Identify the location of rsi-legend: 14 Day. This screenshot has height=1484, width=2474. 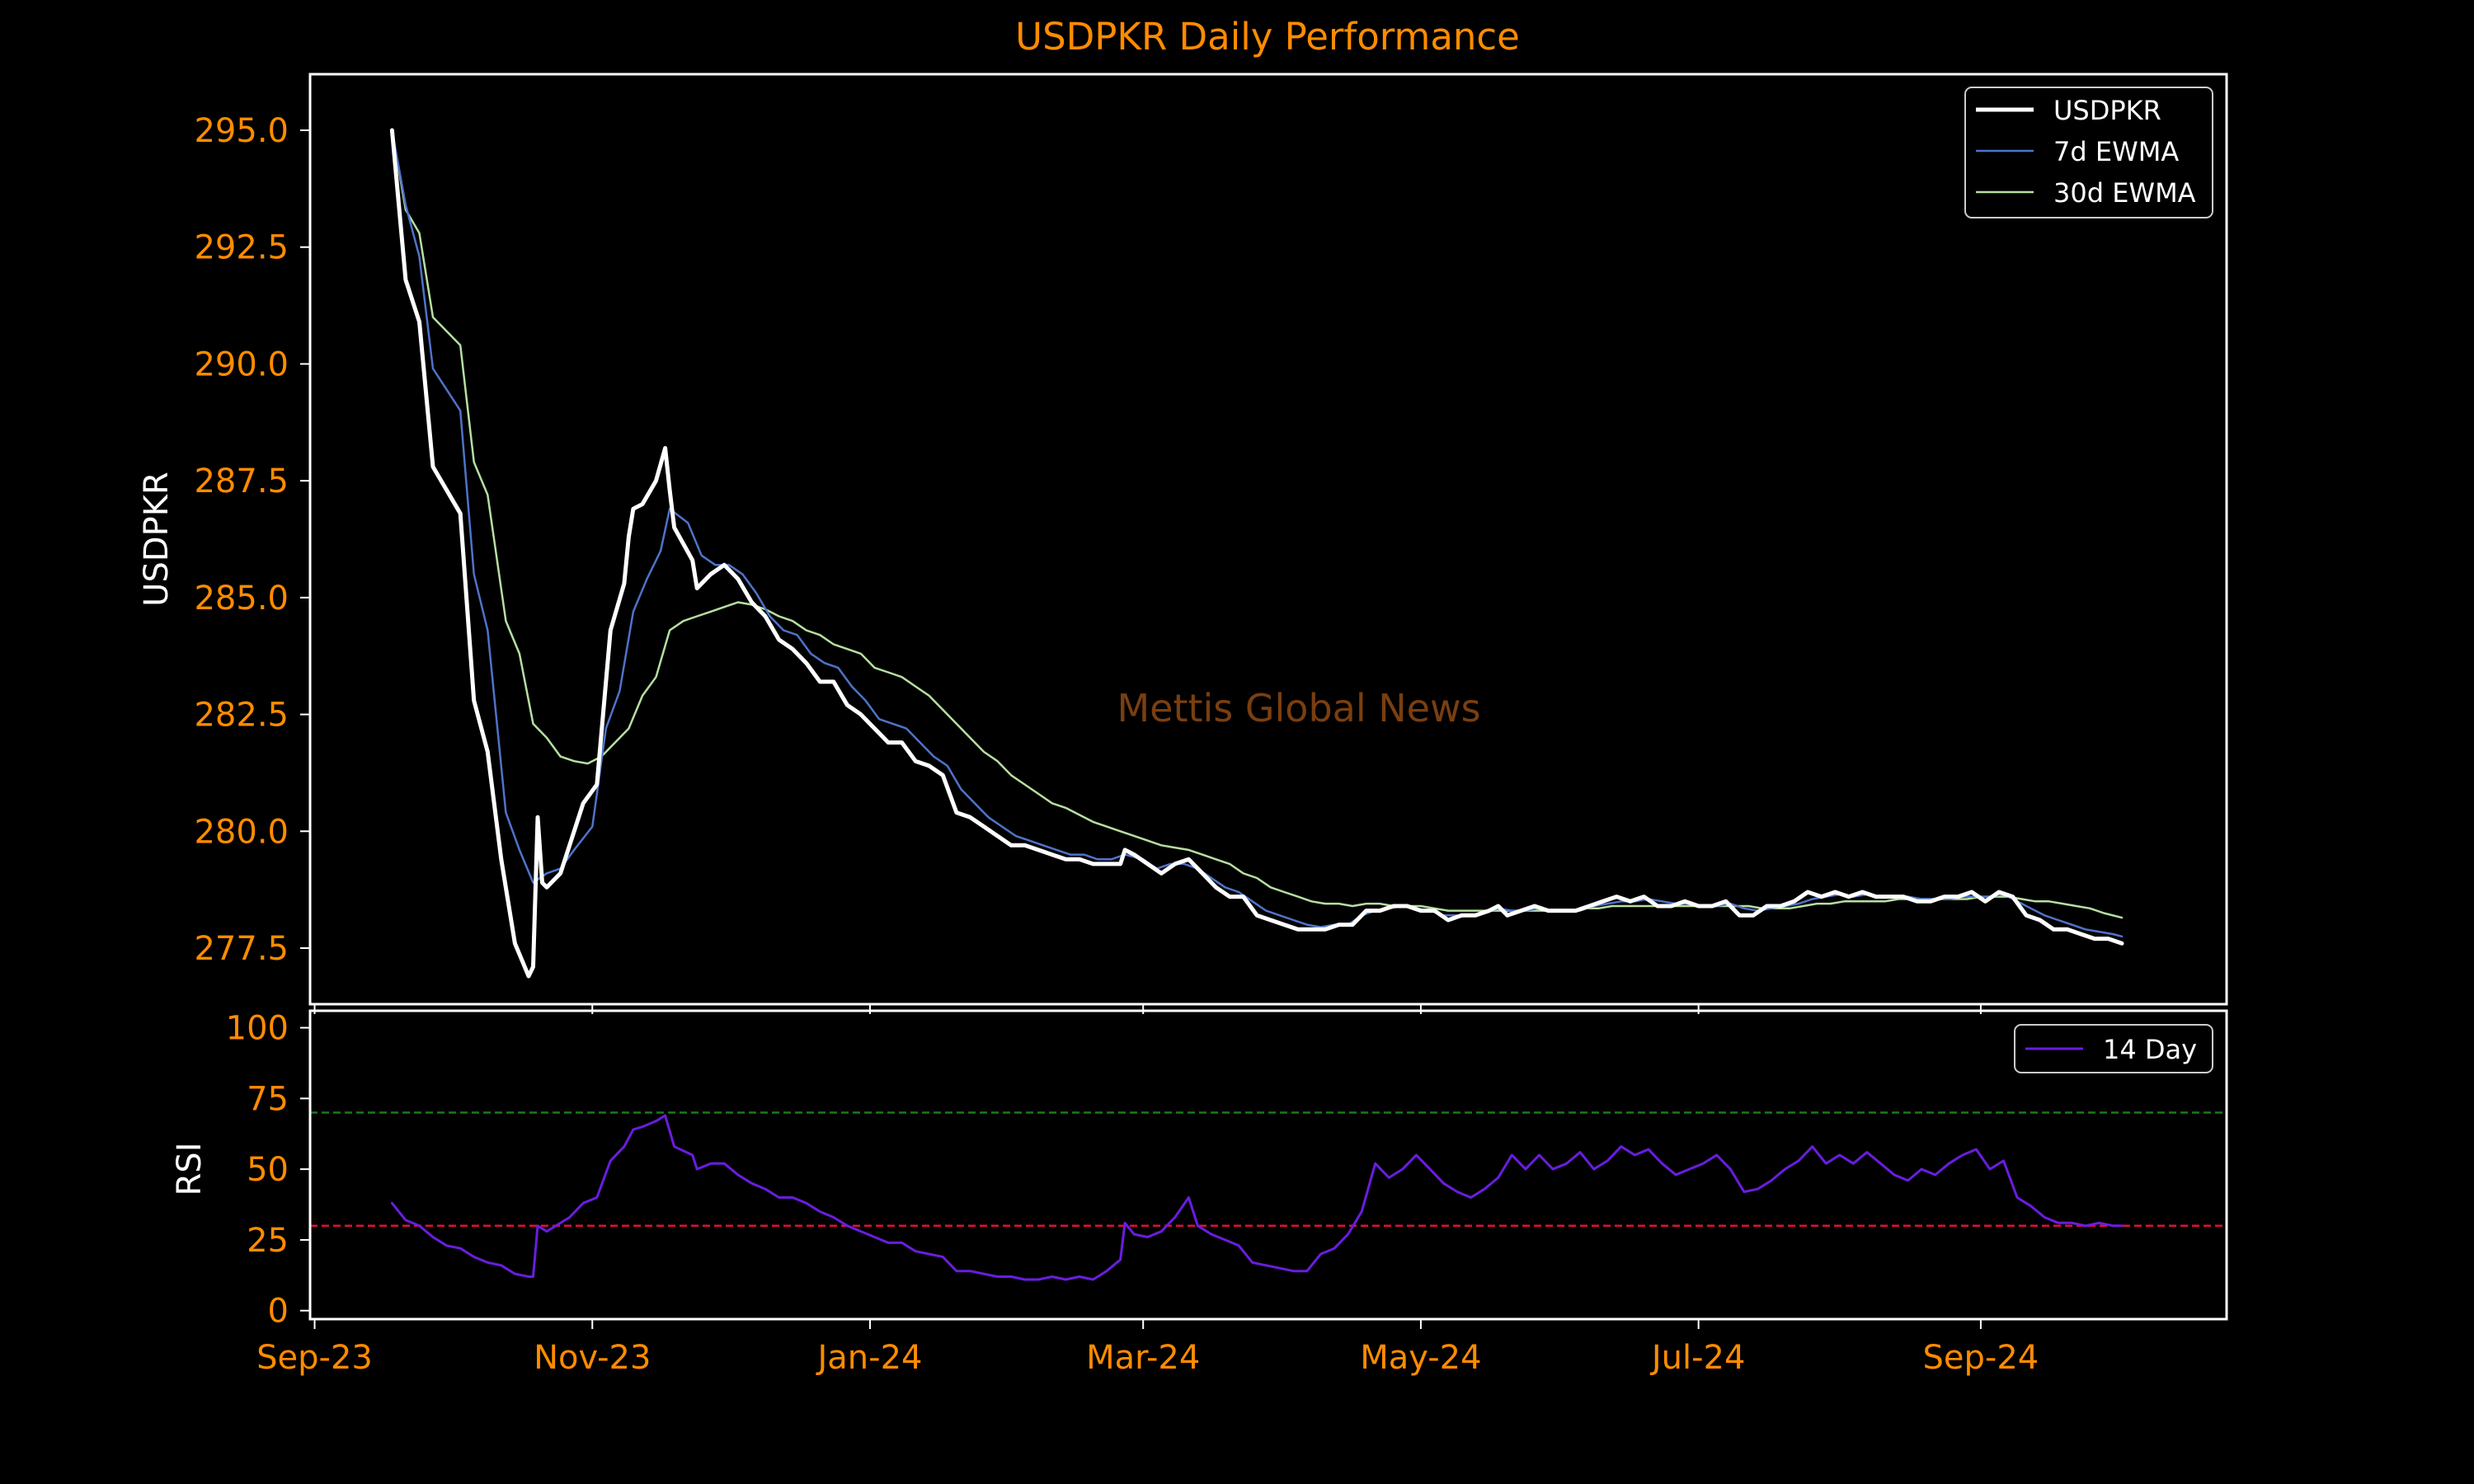
(2113, 1048).